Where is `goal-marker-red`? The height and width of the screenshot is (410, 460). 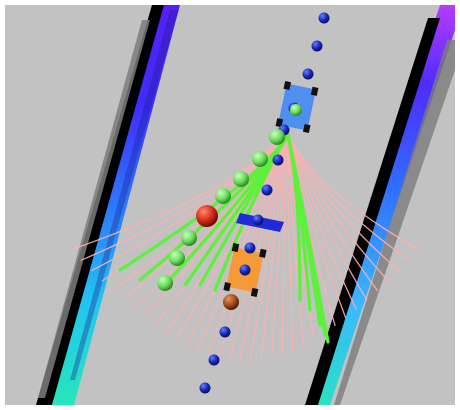 goal-marker-red is located at coordinates (207, 216).